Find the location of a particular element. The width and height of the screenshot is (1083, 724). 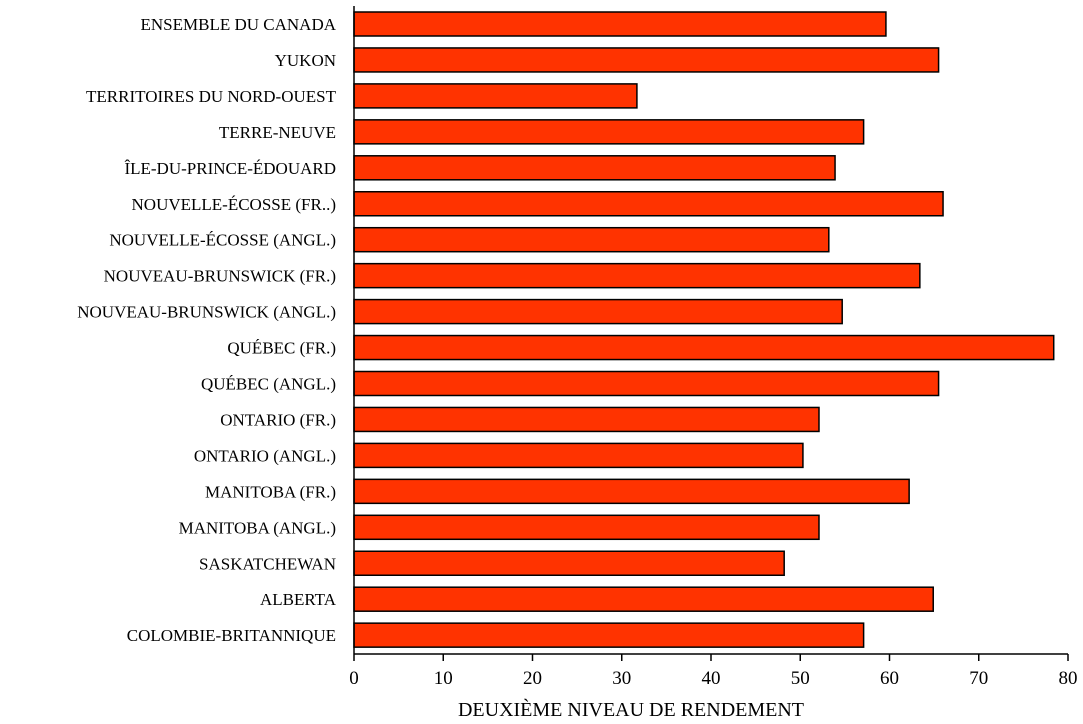

x-tick-label: 20 is located at coordinates (532, 678).